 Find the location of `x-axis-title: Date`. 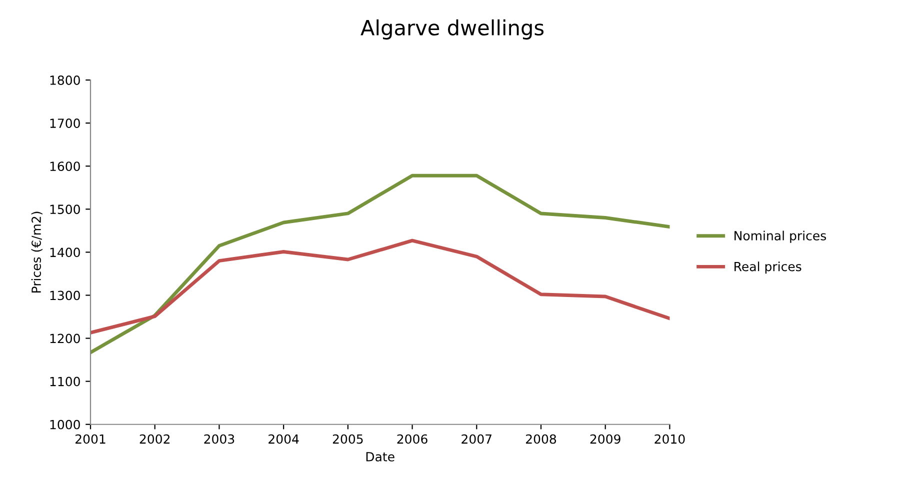

x-axis-title: Date is located at coordinates (380, 457).